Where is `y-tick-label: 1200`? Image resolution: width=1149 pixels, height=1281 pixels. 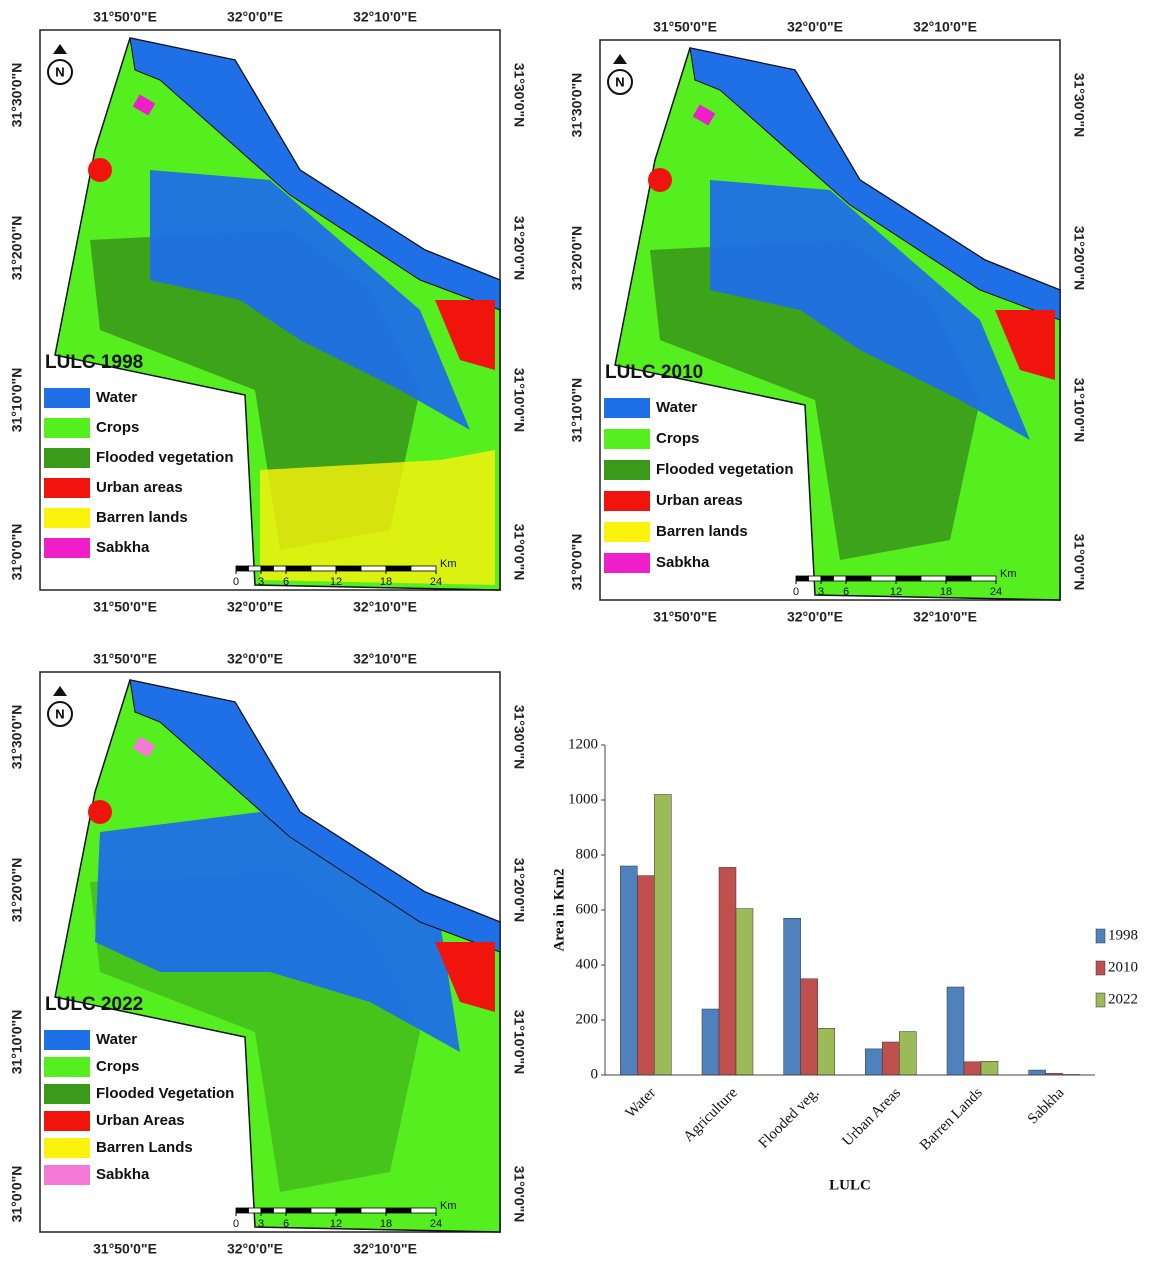
y-tick-label: 1200 is located at coordinates (583, 744).